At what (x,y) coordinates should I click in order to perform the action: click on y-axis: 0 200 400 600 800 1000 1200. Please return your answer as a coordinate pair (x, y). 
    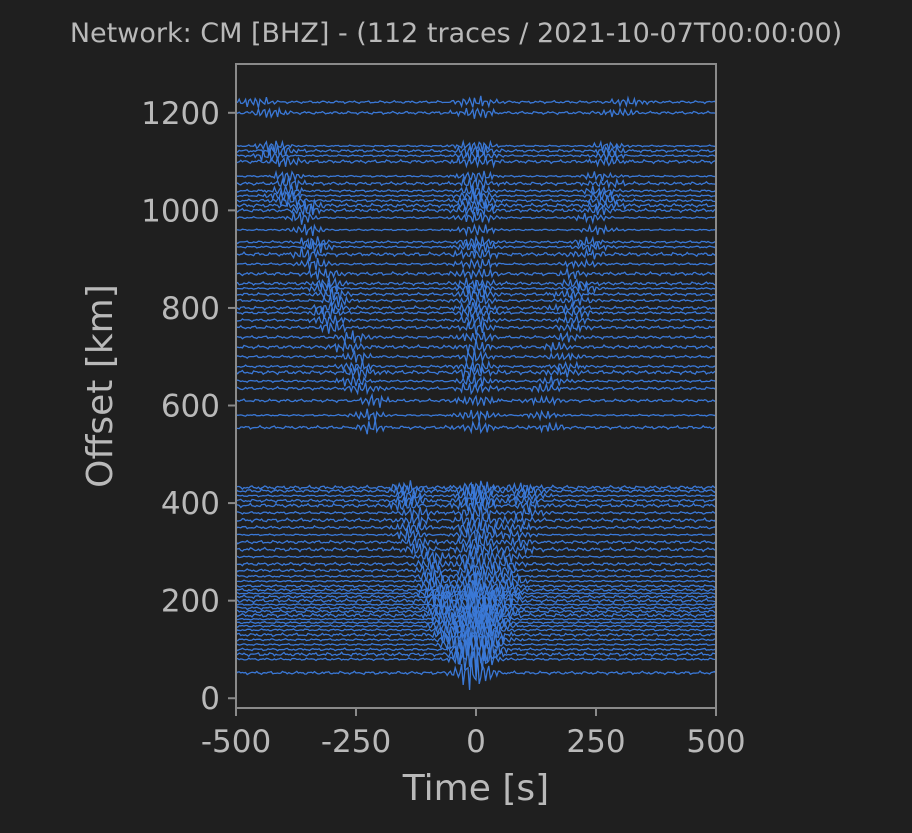
    Looking at the image, I should click on (188, 406).